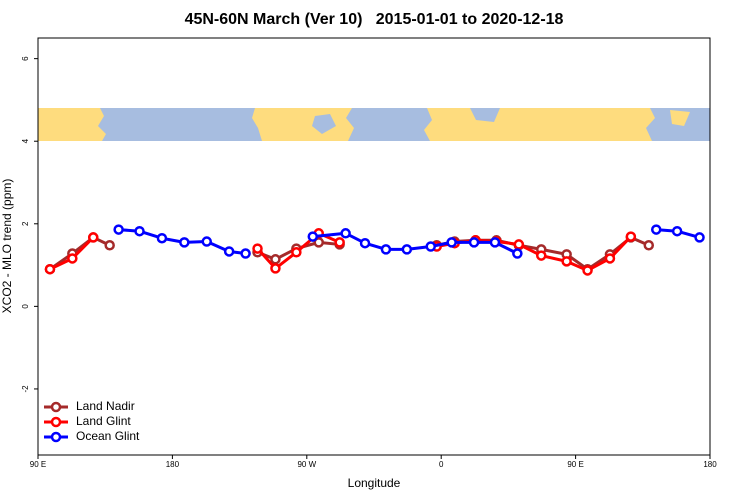  Describe the element at coordinates (25, 389) in the screenshot. I see `y-tick-label: -2` at that location.